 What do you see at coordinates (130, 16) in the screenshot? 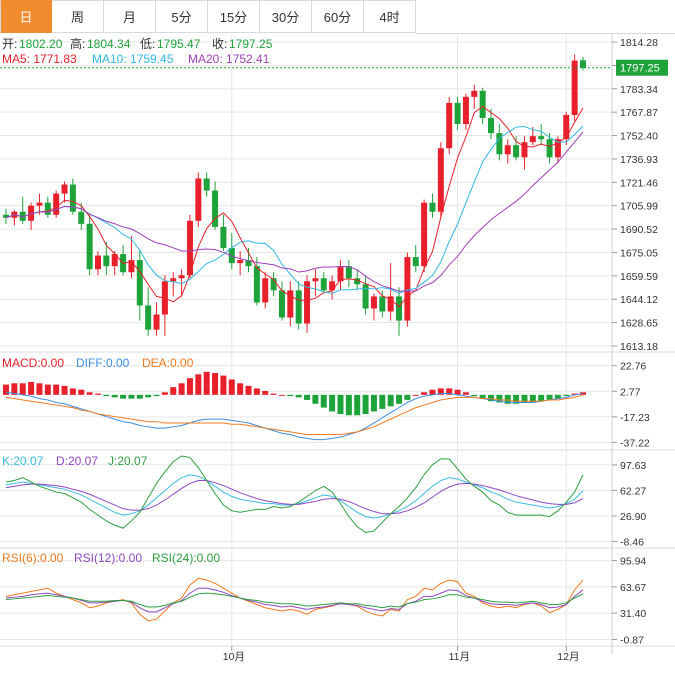
I see `tab-month: 月` at bounding box center [130, 16].